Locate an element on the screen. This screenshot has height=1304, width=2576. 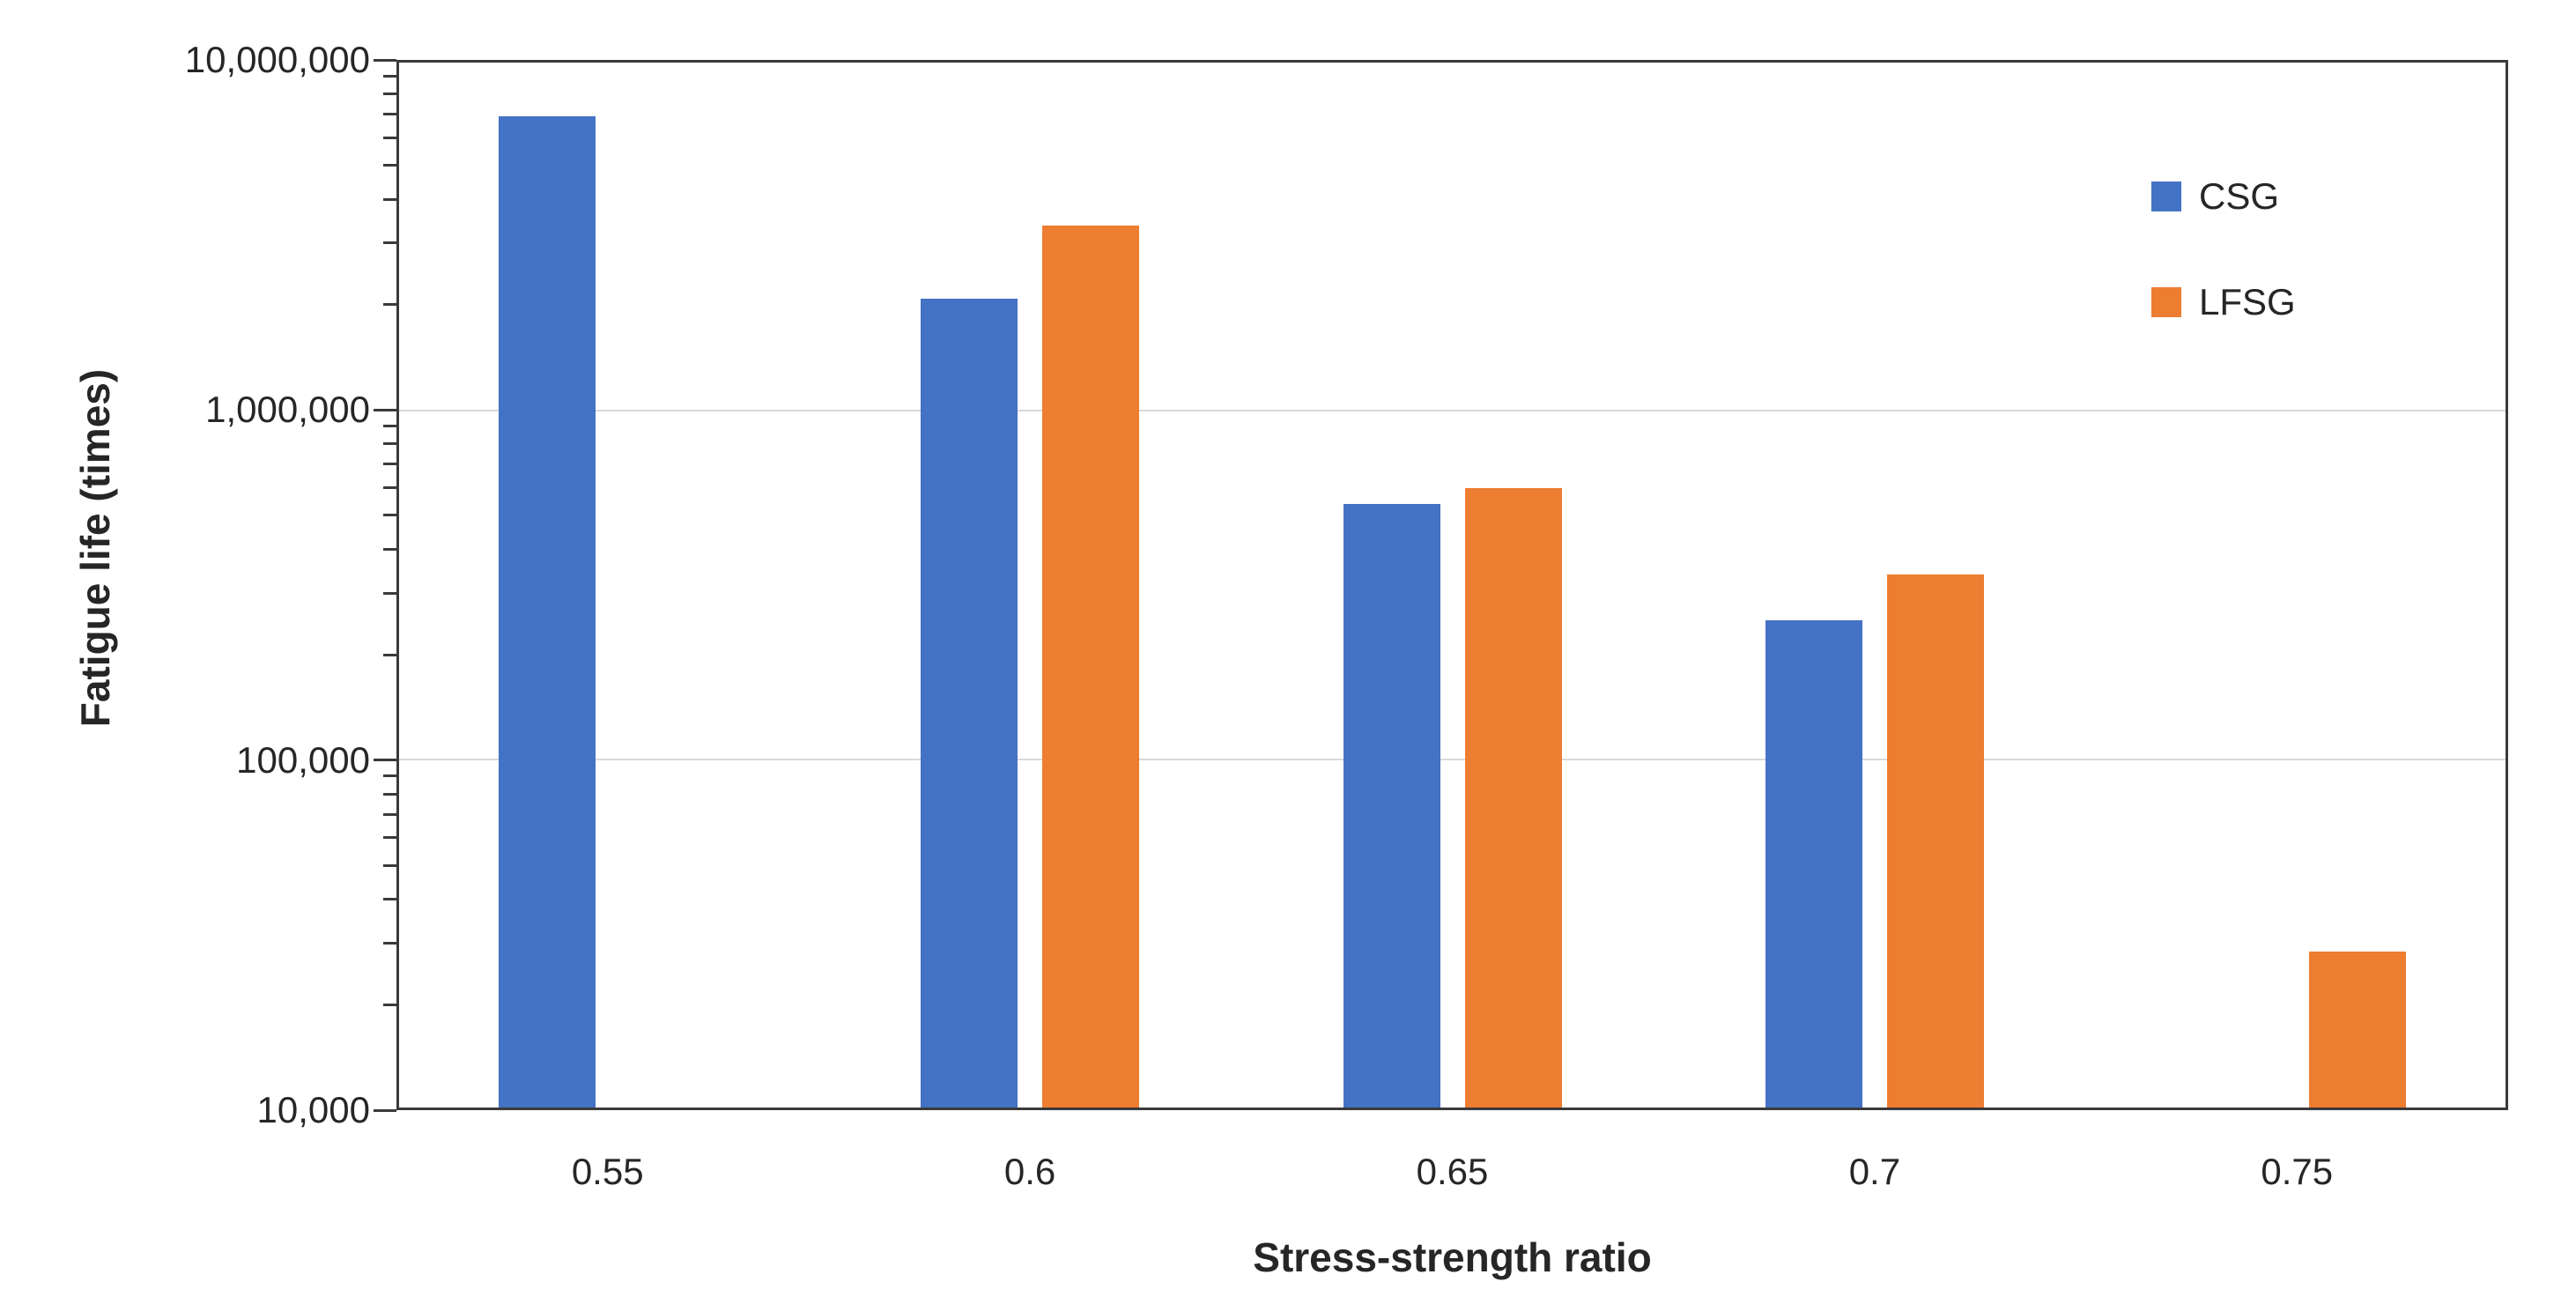
legend-item-csg: CSG is located at coordinates (2223, 197).